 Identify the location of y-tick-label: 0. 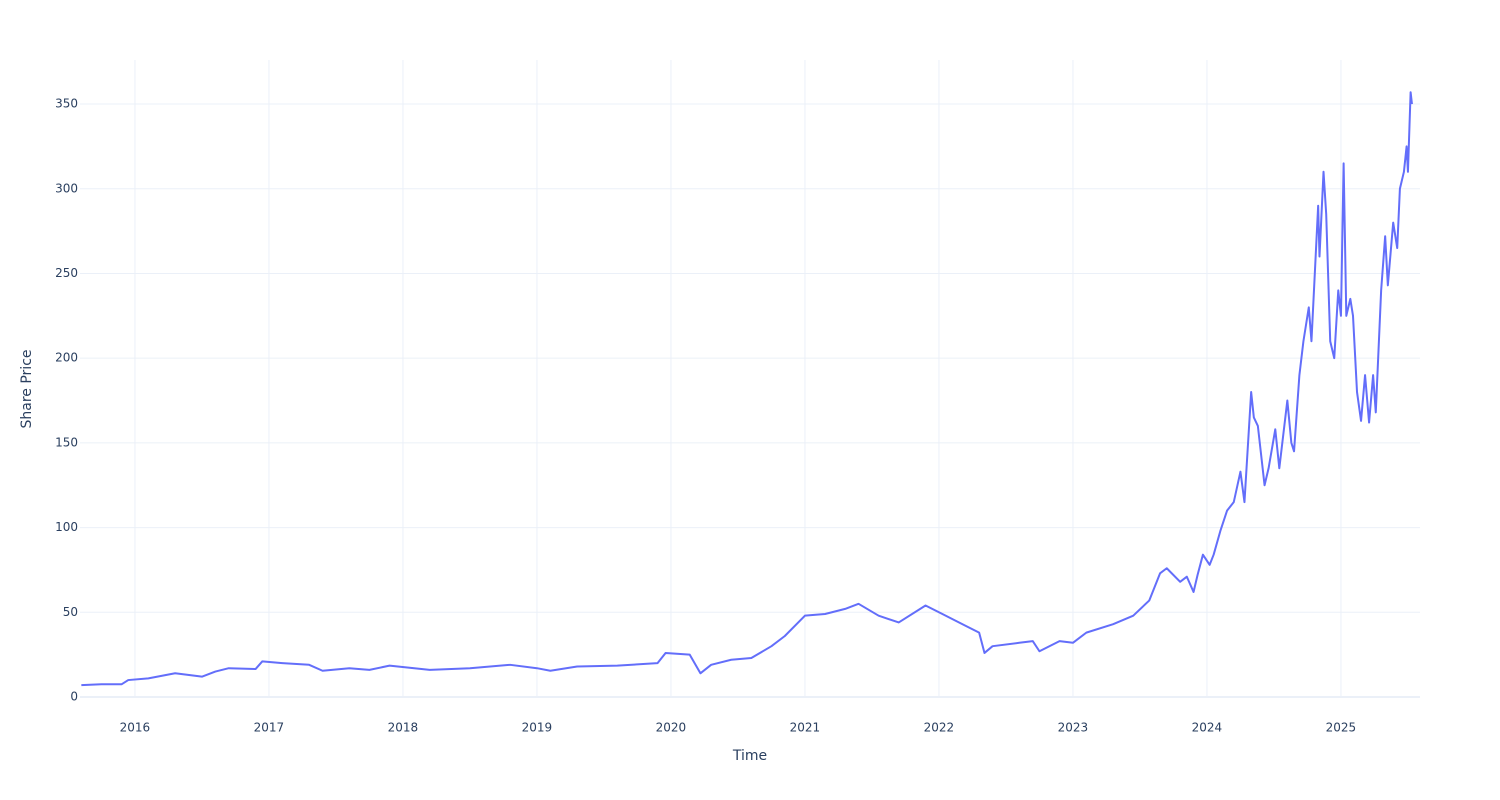
(74, 697).